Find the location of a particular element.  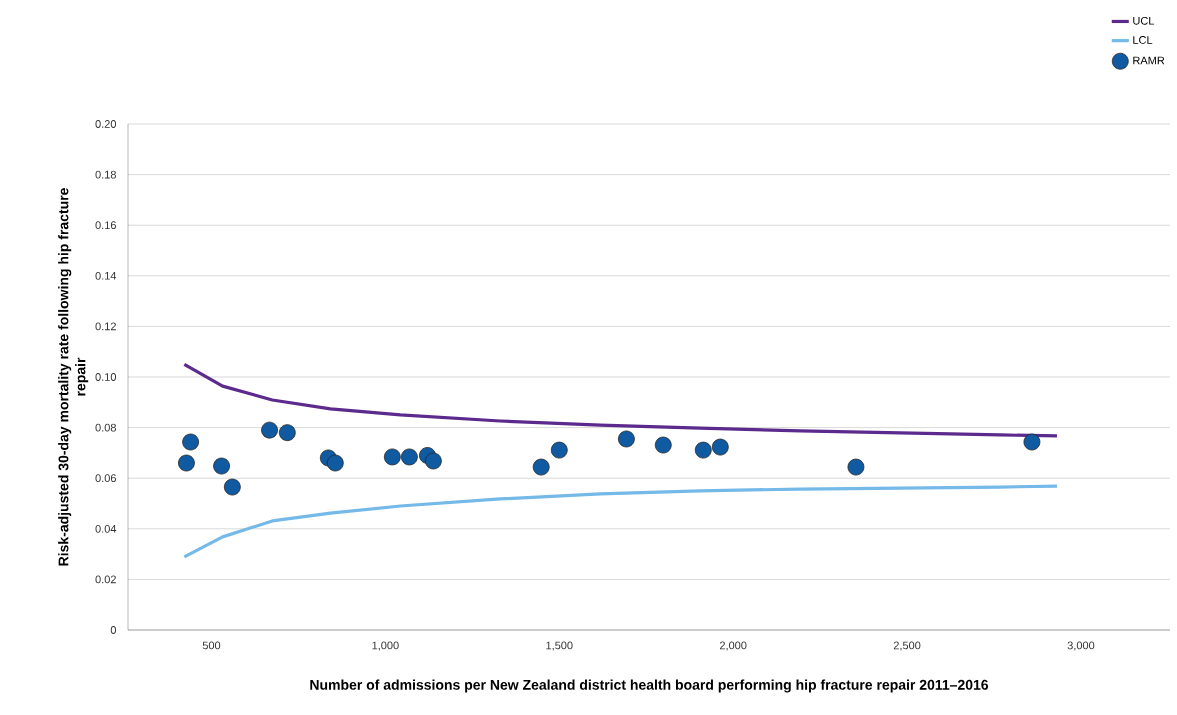

x-axis-title: Number of admissions per New Zealand district health board performing hip fracture repair 2011–2016 is located at coordinates (649, 686).